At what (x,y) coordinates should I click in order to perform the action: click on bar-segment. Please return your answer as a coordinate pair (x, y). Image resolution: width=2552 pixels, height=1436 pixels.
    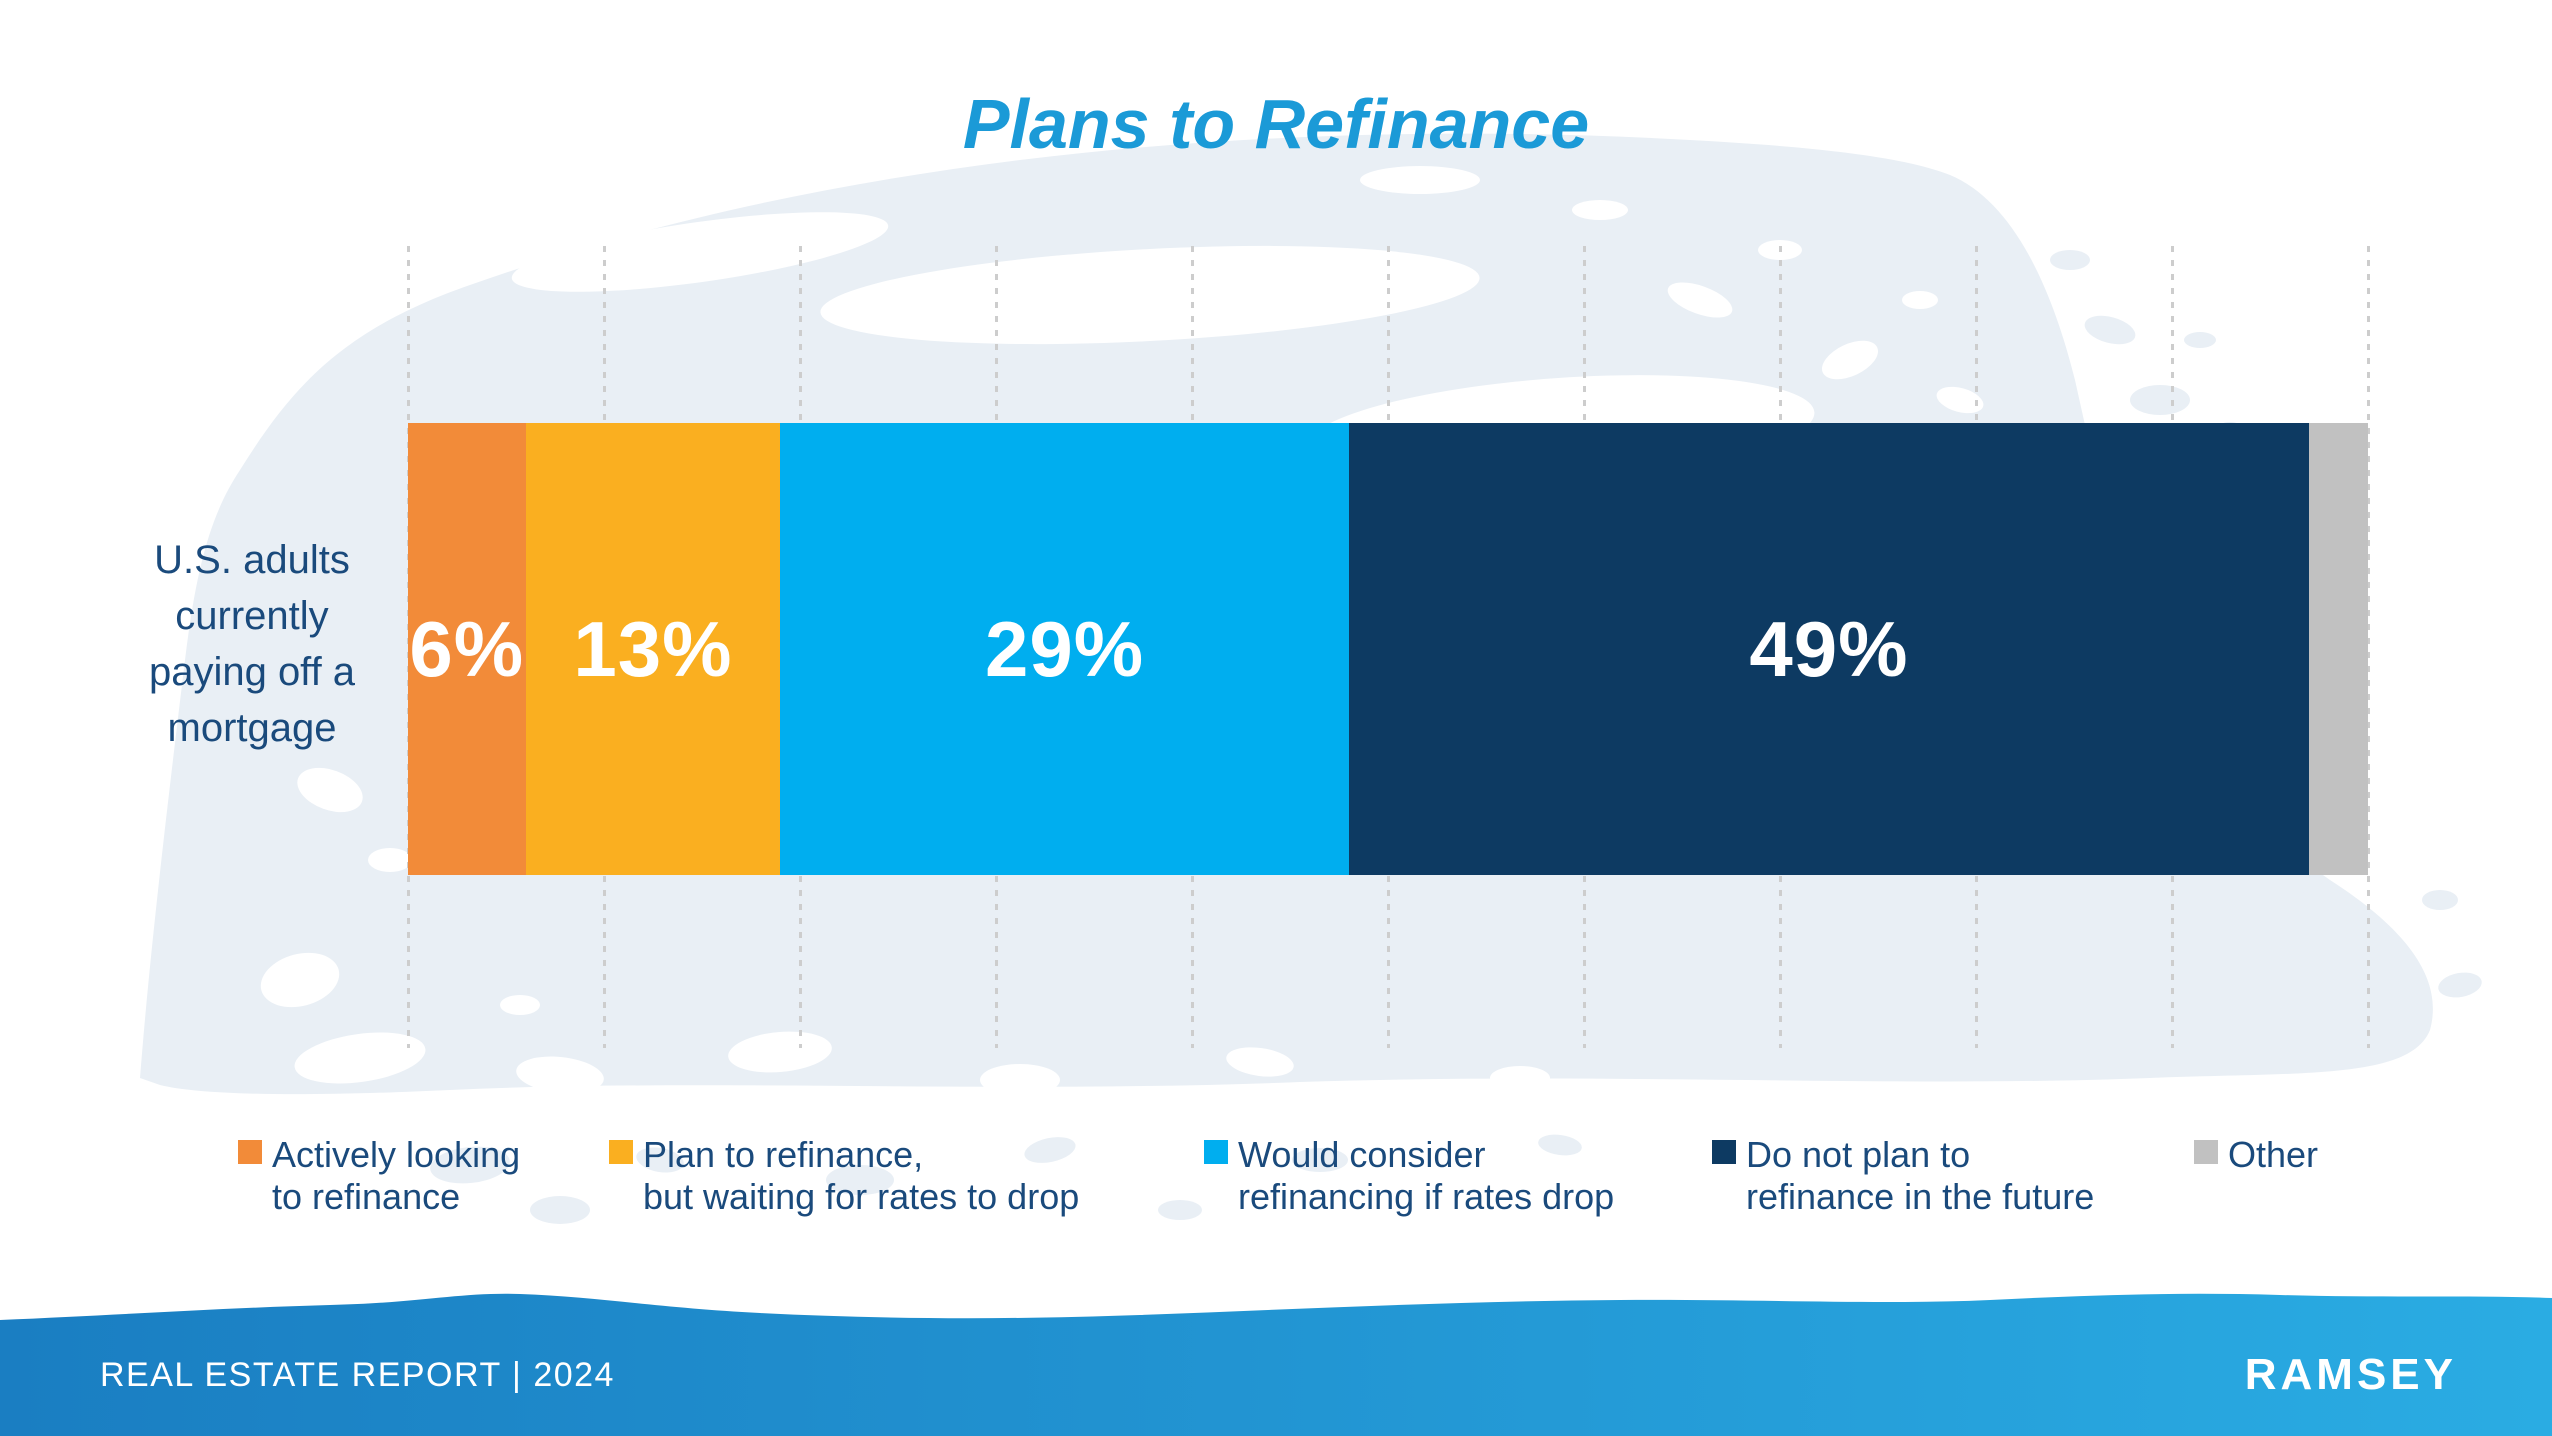
    Looking at the image, I should click on (2338, 649).